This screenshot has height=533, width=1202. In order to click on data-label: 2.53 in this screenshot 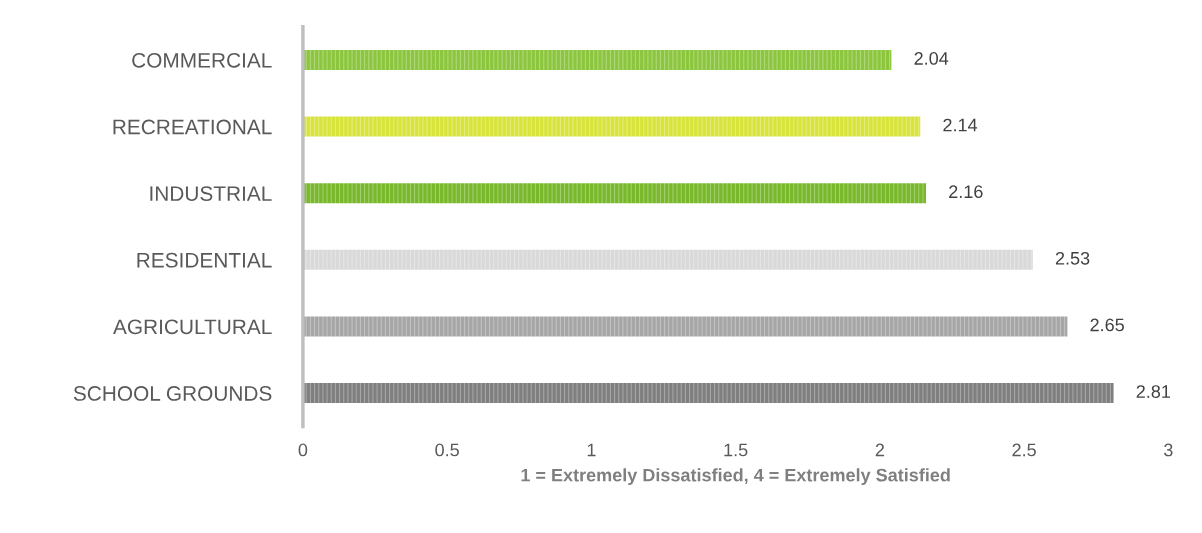, I will do `click(1072, 258)`.